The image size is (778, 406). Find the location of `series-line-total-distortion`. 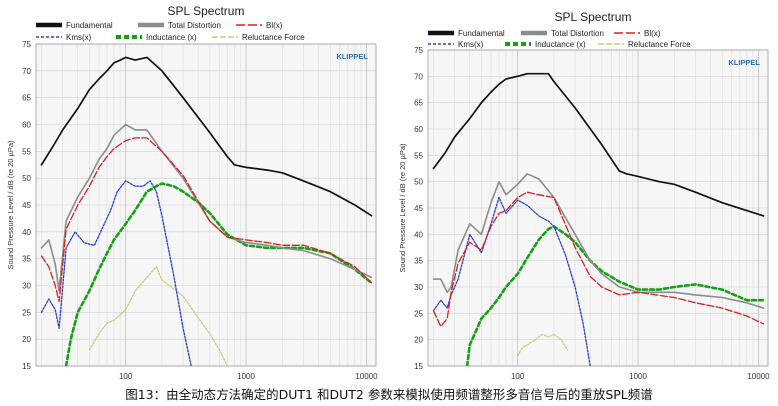

series-line-total-distortion is located at coordinates (598, 241).